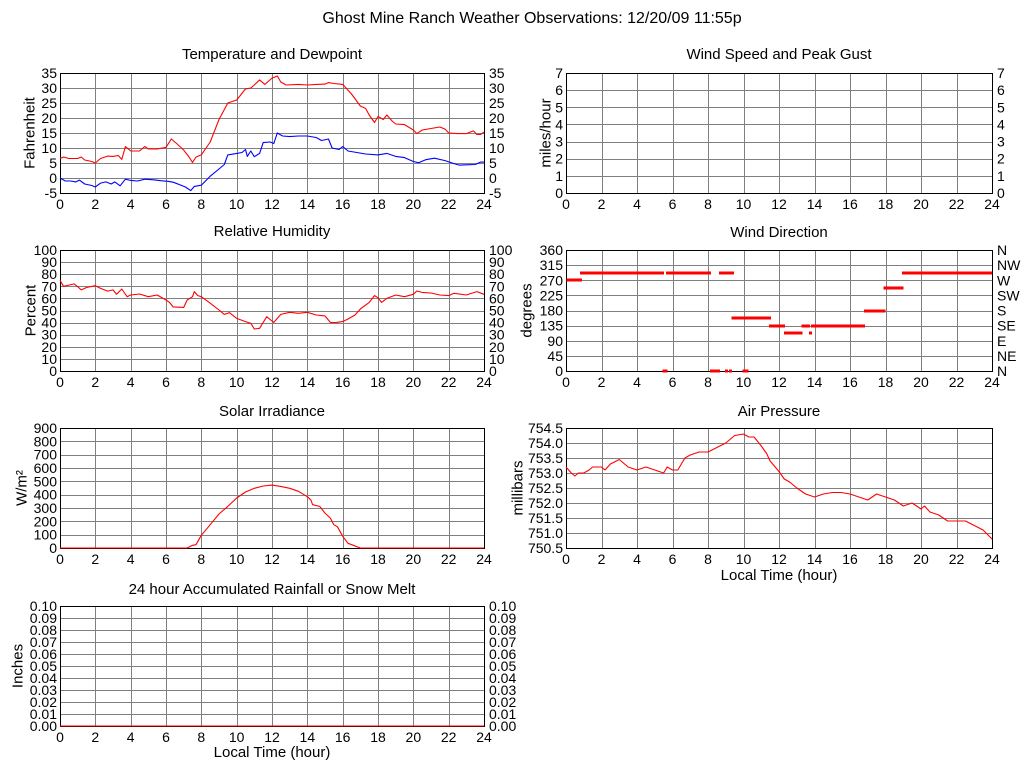 The height and width of the screenshot is (768, 1024). What do you see at coordinates (545, 518) in the screenshot?
I see `y-tick-label: 751.5` at bounding box center [545, 518].